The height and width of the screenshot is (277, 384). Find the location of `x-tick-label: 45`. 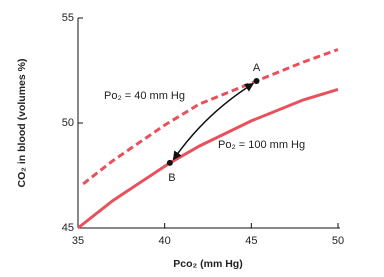

x-tick-label: 45 is located at coordinates (251, 241).